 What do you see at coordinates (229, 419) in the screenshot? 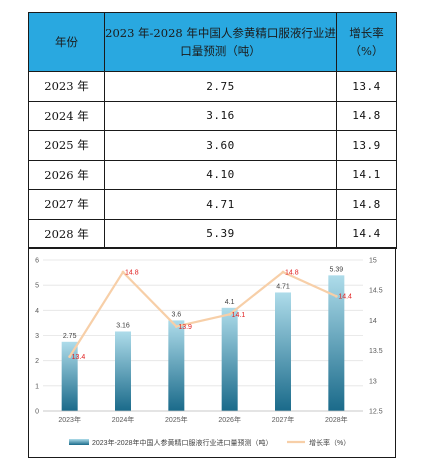
I see `x-axis-tick: 2026年` at bounding box center [229, 419].